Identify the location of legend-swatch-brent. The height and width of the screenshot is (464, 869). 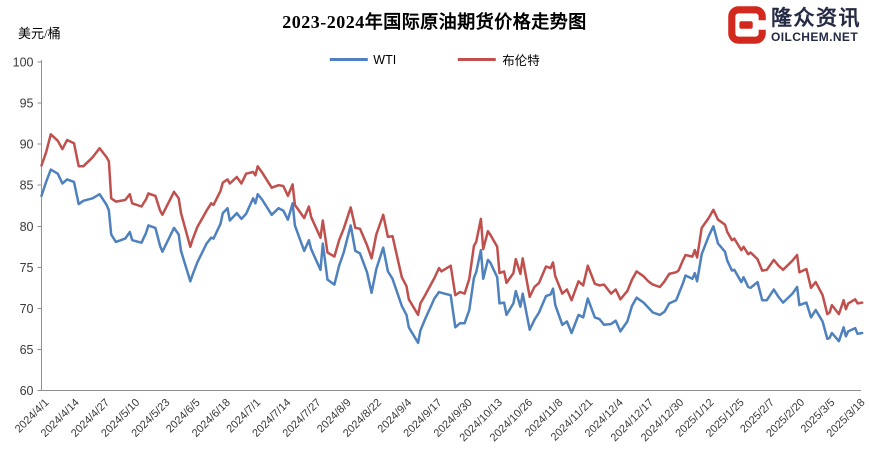
(477, 59).